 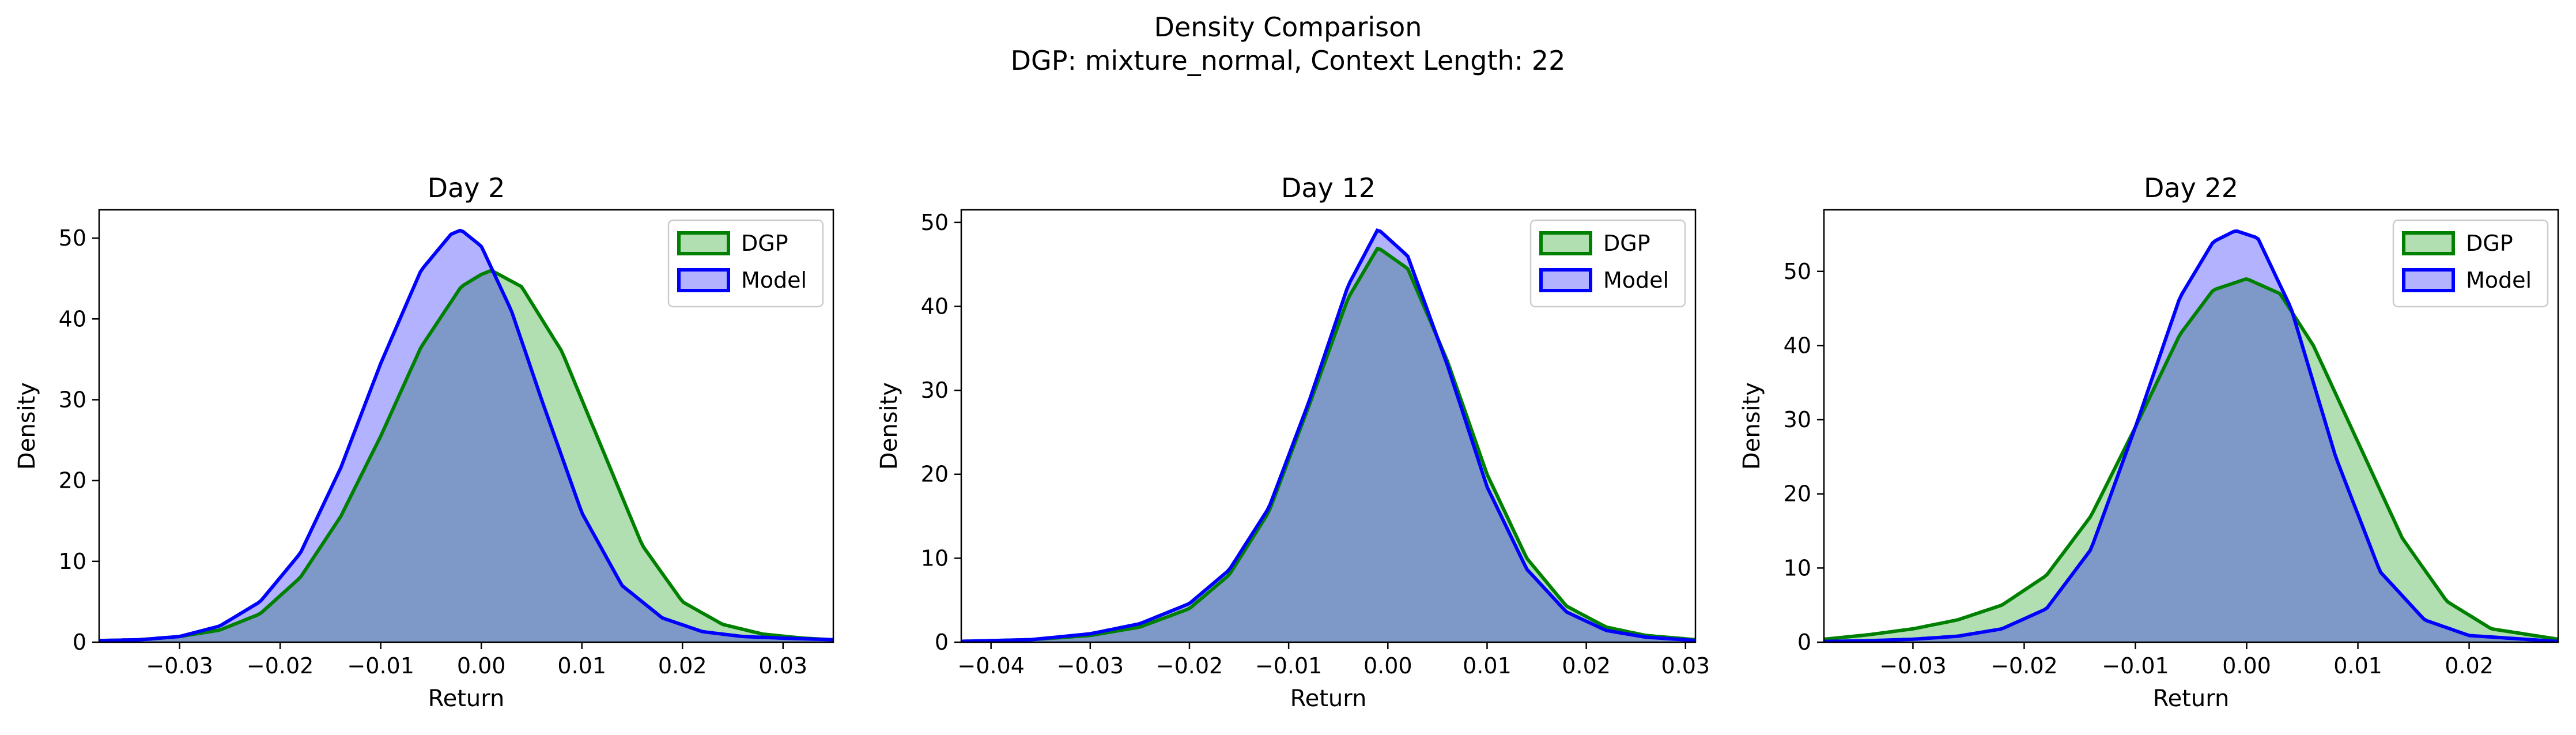 What do you see at coordinates (1288, 27) in the screenshot?
I see `figure-title-line-1: Density Comparison` at bounding box center [1288, 27].